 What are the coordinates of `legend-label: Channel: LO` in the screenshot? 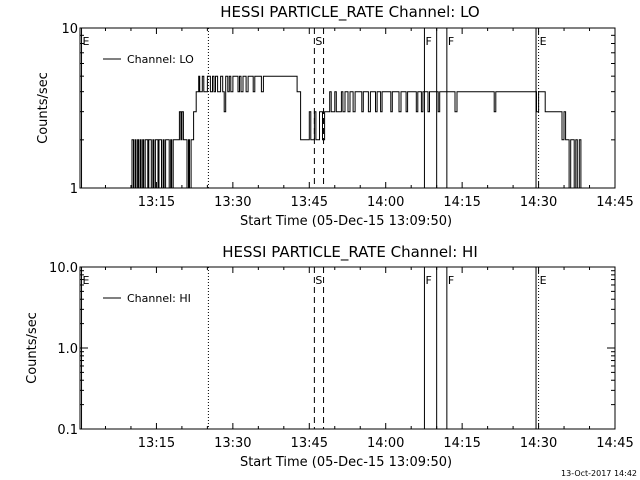 It's located at (160, 59).